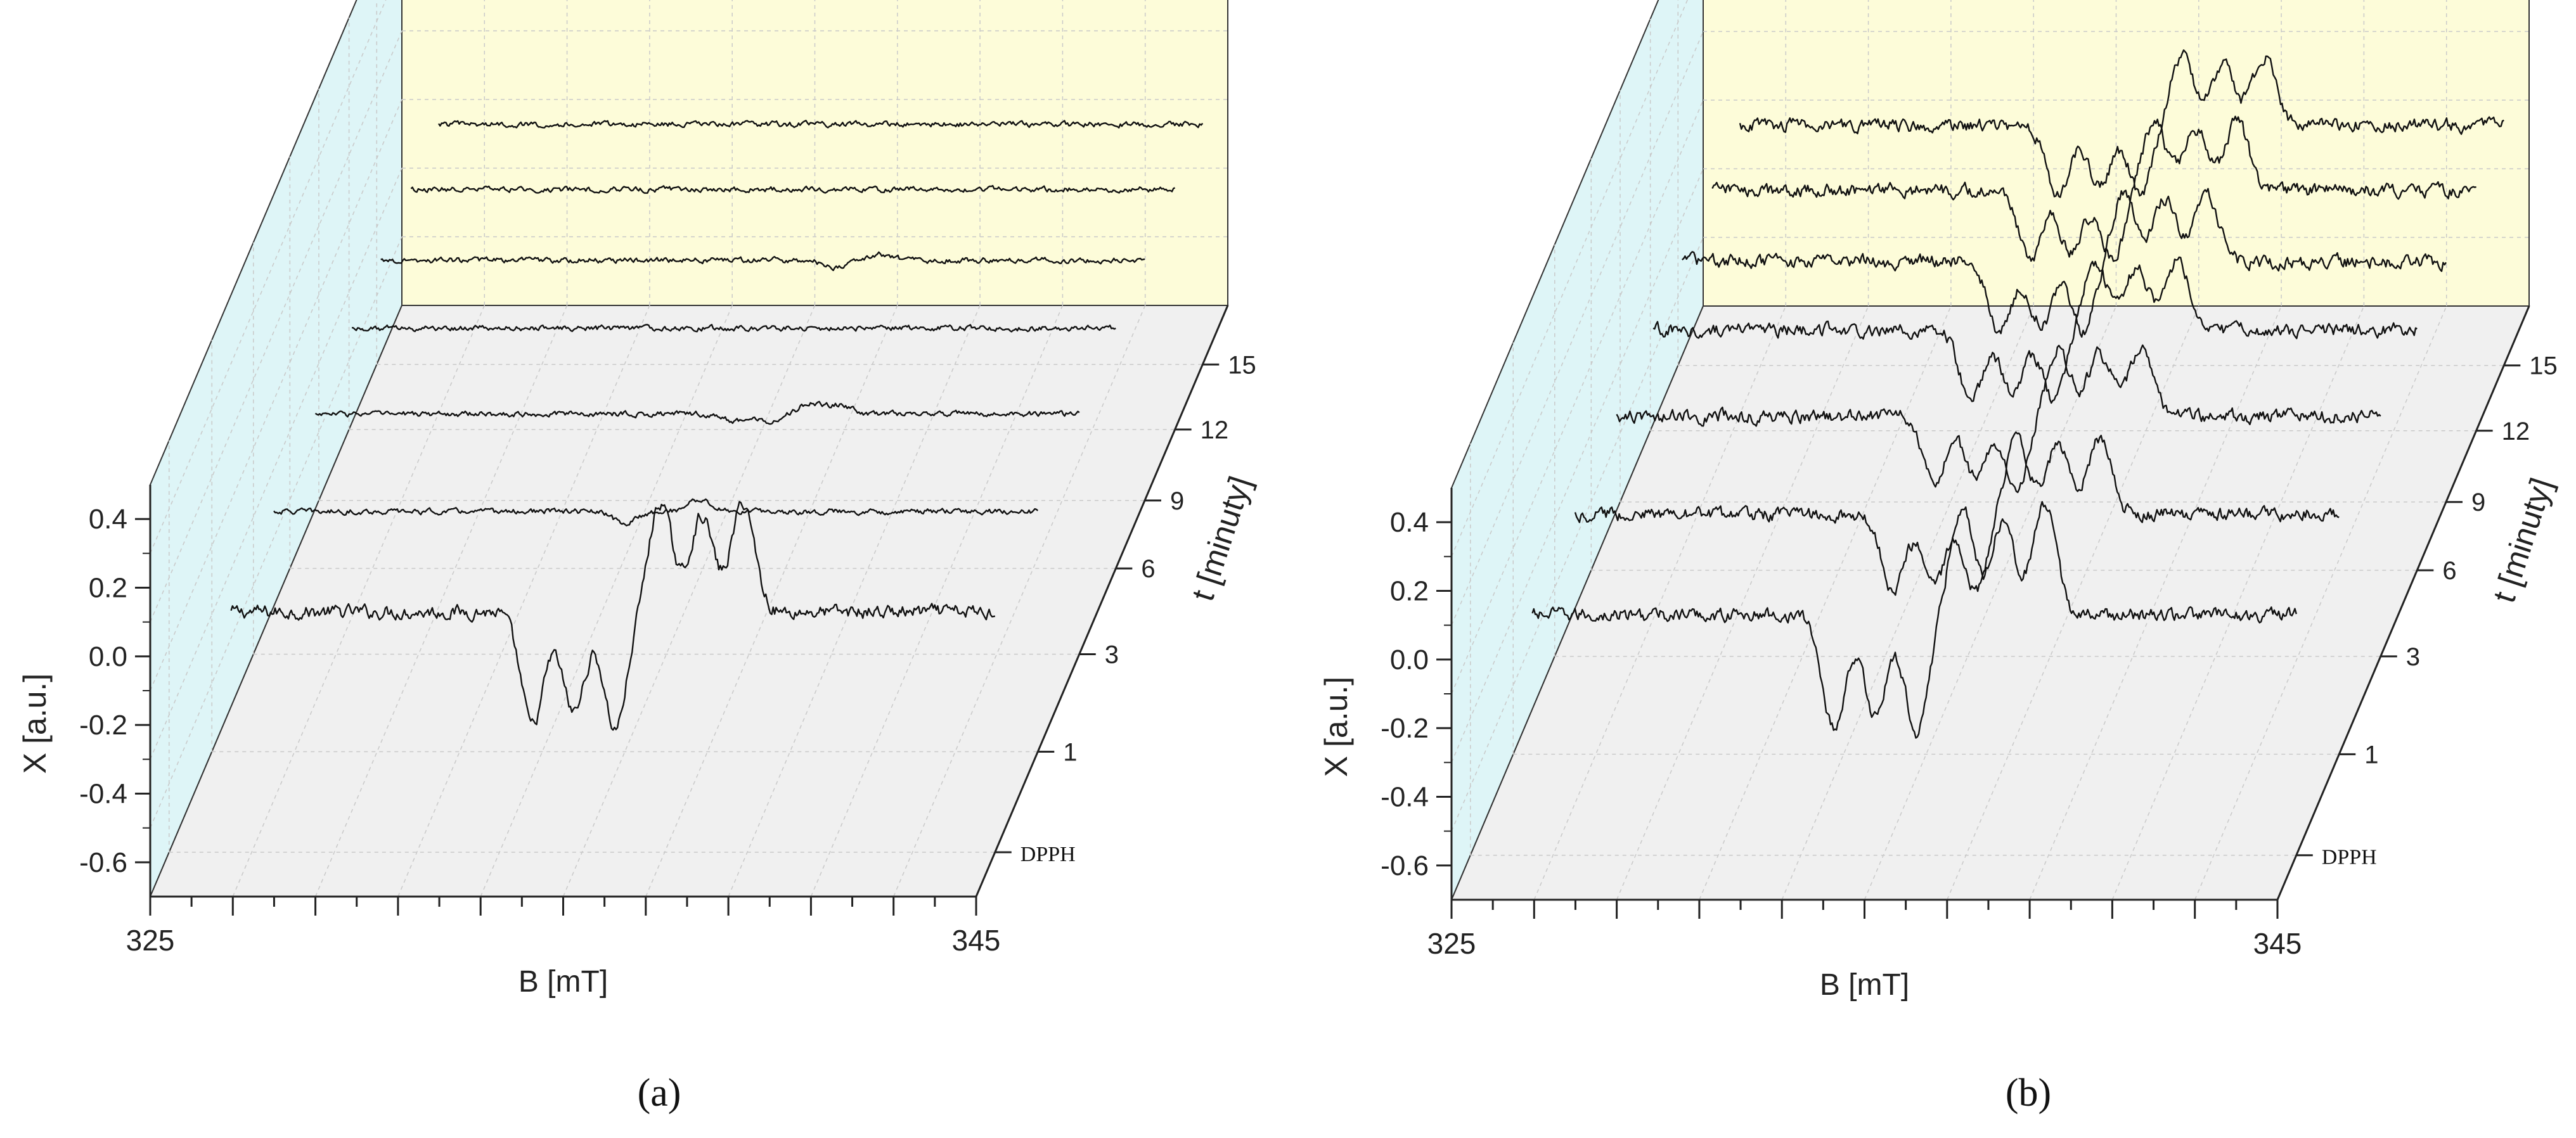  What do you see at coordinates (659, 1093) in the screenshot?
I see `panel-label: (a)` at bounding box center [659, 1093].